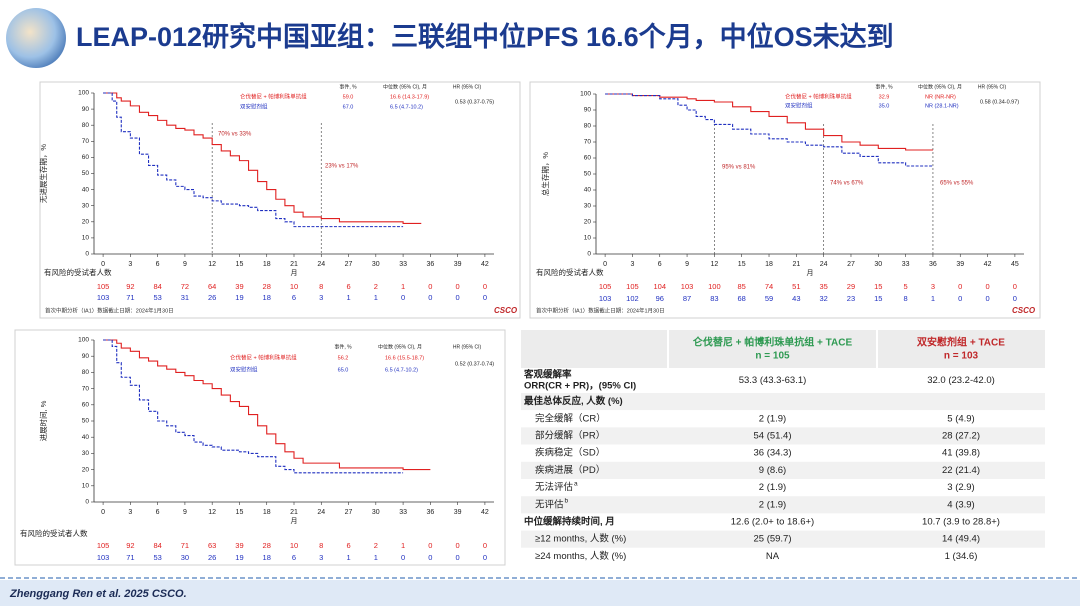 This screenshot has height=606, width=1080. What do you see at coordinates (992, 87) in the screenshot?
I see `legend-header: HR (95% CI)` at bounding box center [992, 87].